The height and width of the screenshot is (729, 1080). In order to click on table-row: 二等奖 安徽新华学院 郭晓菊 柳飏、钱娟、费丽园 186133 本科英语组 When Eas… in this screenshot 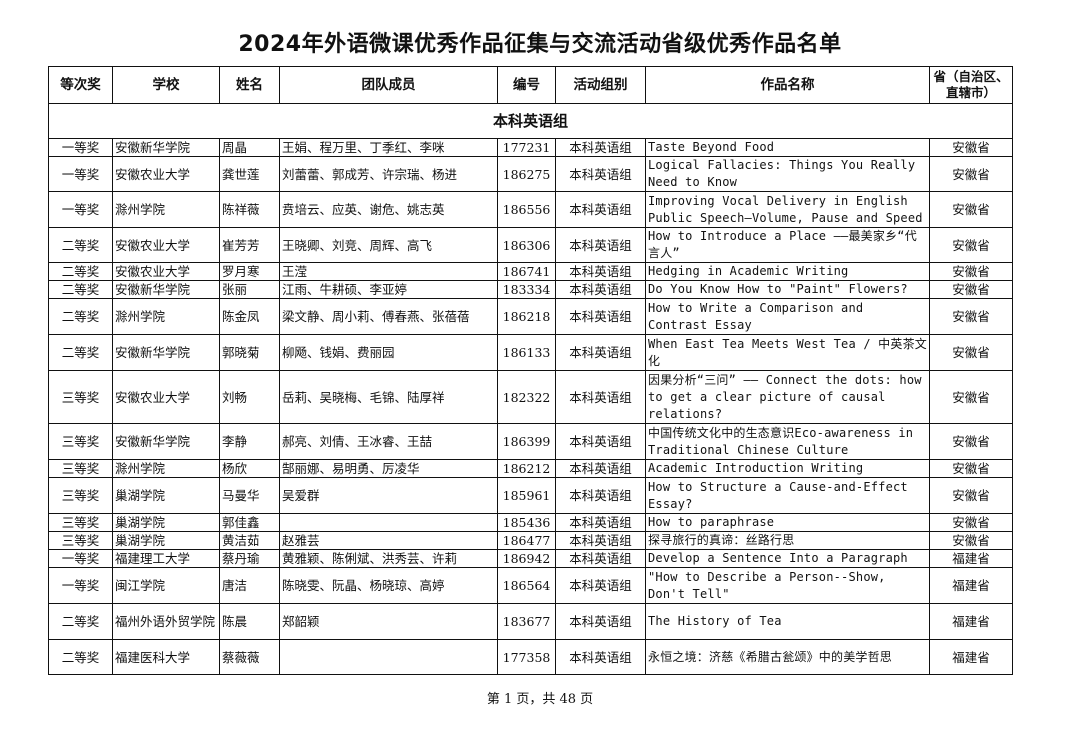, I will do `click(530, 352)`.